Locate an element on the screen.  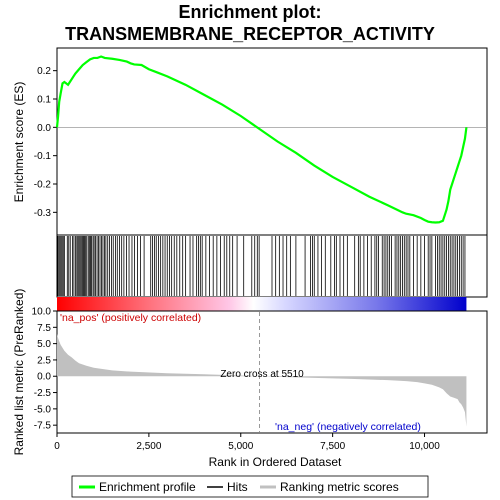
chart-title-line-2: TRANSMEMBRANE_RECEPTOR_ACTIVITY is located at coordinates (250, 34).